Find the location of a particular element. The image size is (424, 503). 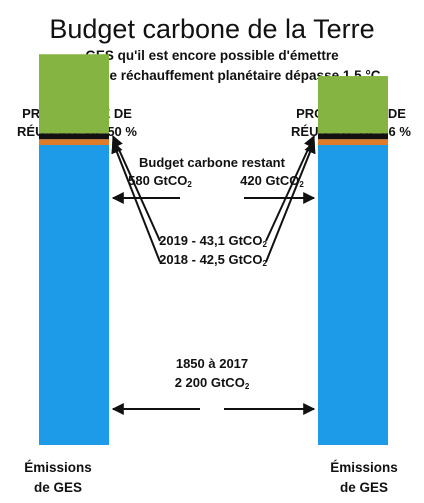

annotation-2018: 2018 - 42,5 GtCO2 is located at coordinates (213, 262).